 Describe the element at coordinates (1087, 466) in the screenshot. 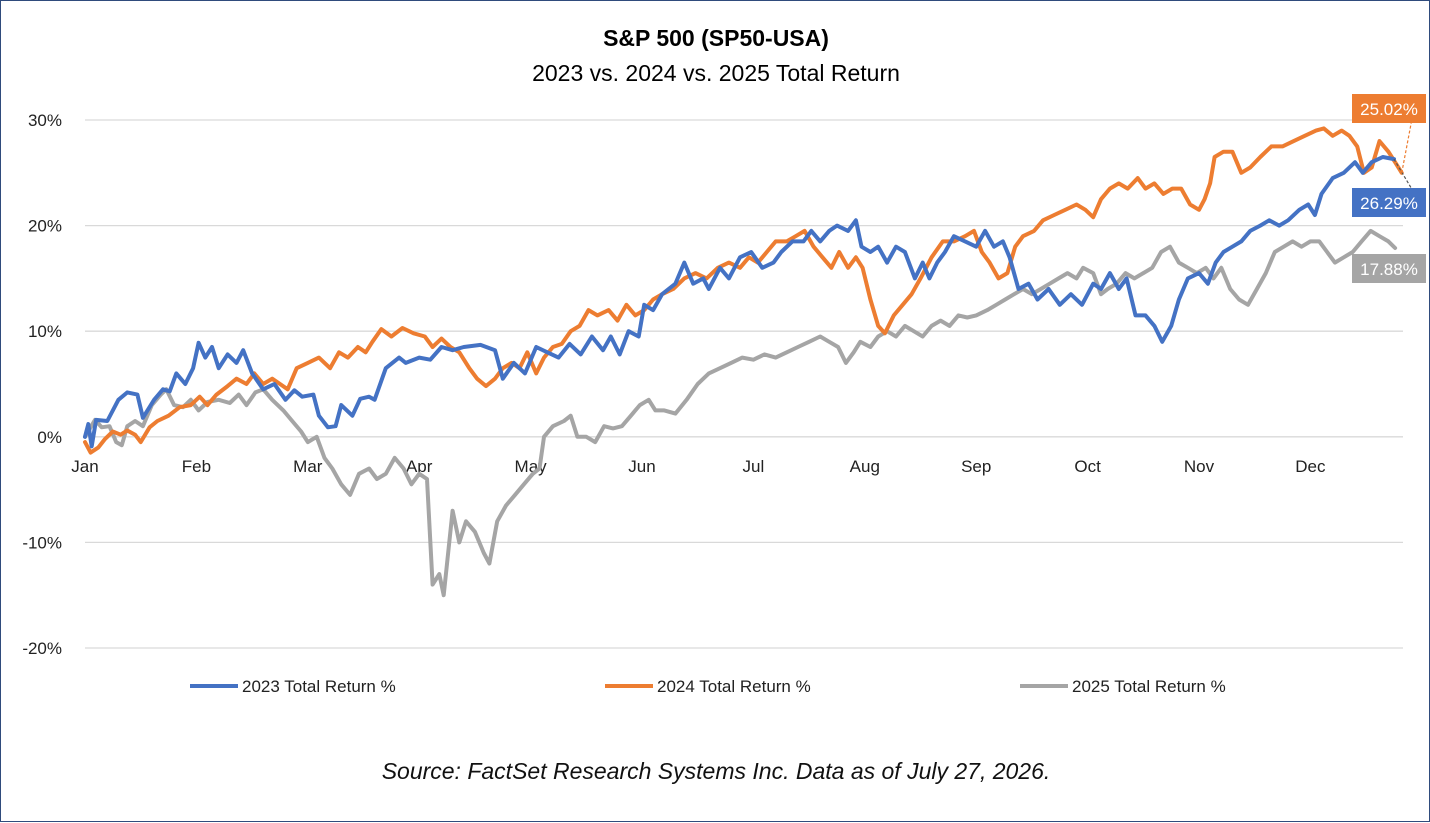

I see `x-tick-label: Oct` at that location.